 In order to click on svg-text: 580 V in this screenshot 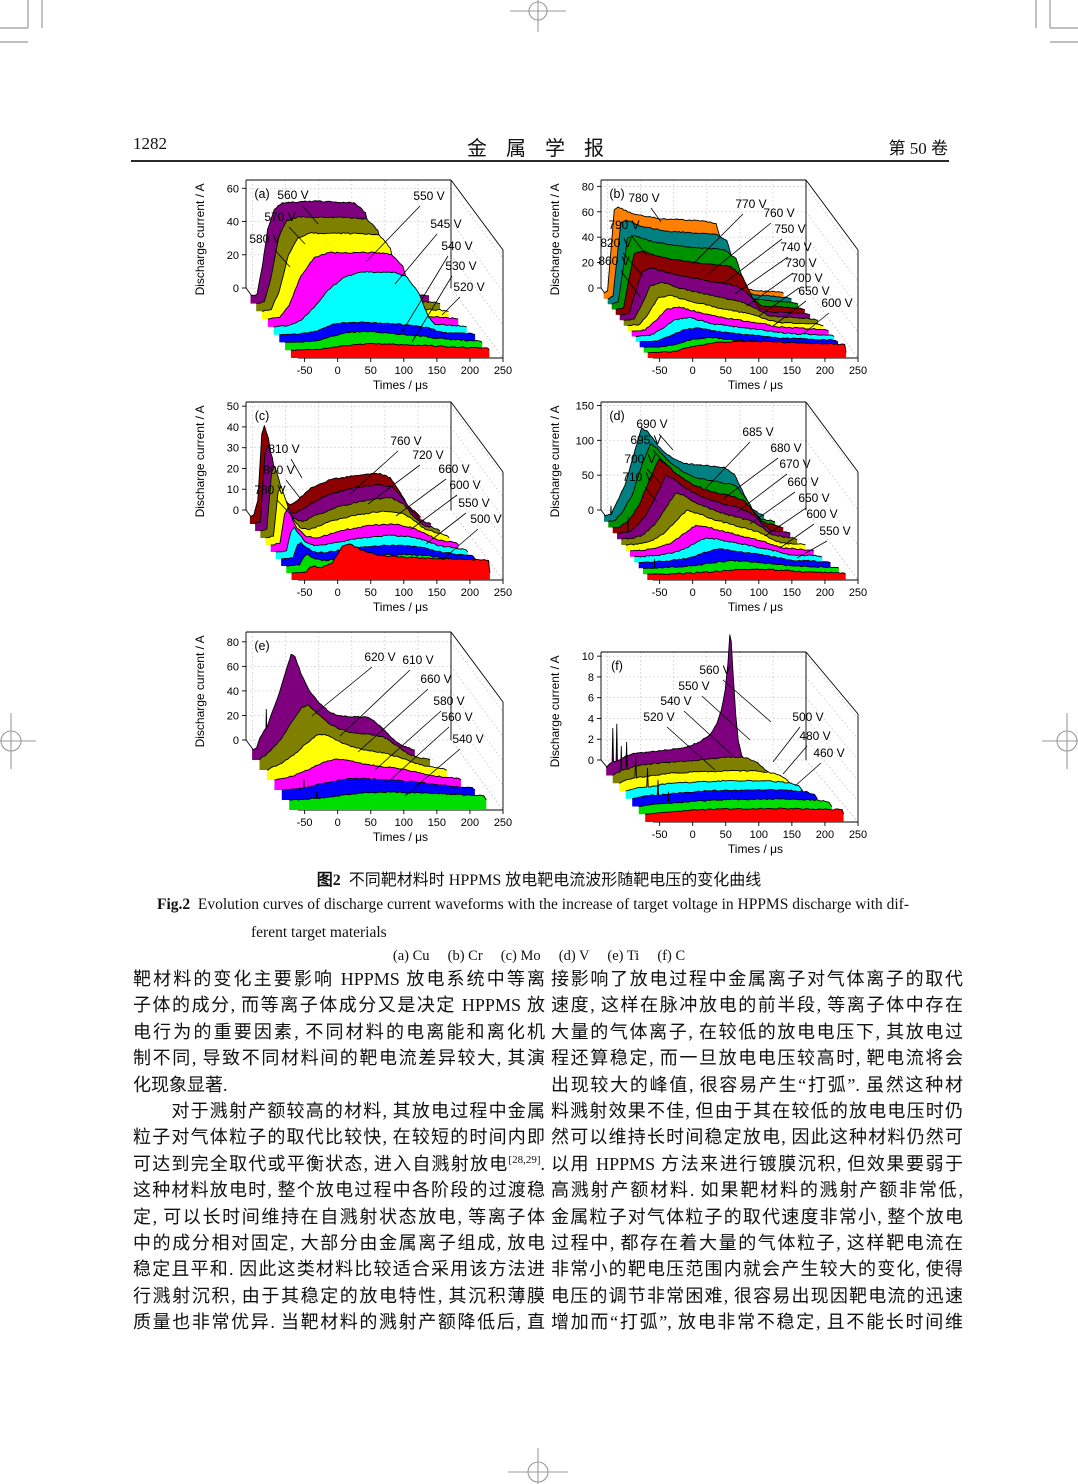, I will do `click(448, 701)`.